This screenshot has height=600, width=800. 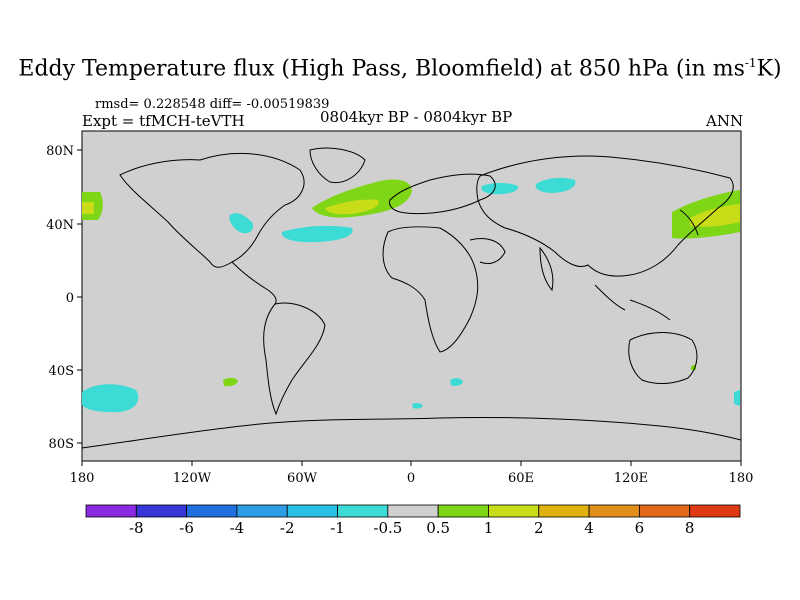 What do you see at coordinates (511, 265) in the screenshot?
I see `coast-arabia-india` at bounding box center [511, 265].